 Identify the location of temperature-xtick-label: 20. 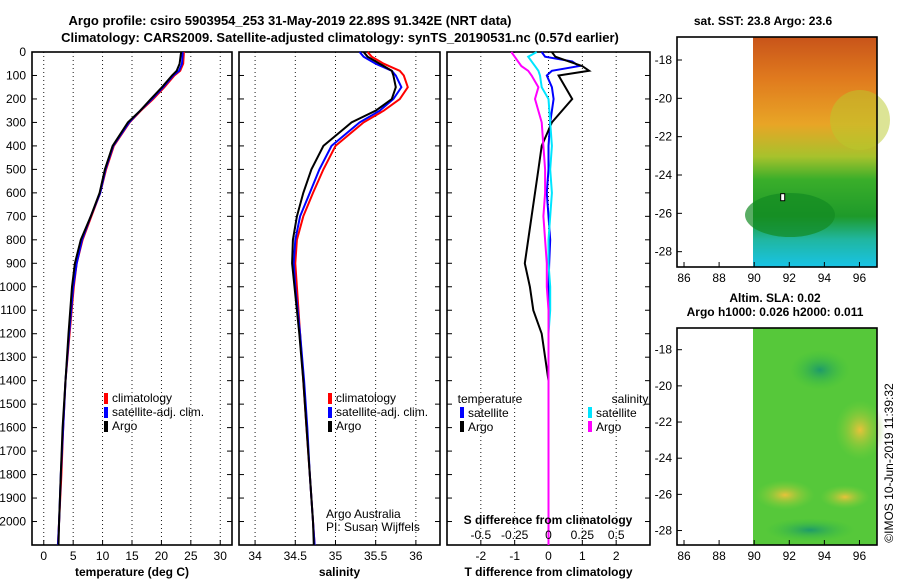
(162, 556).